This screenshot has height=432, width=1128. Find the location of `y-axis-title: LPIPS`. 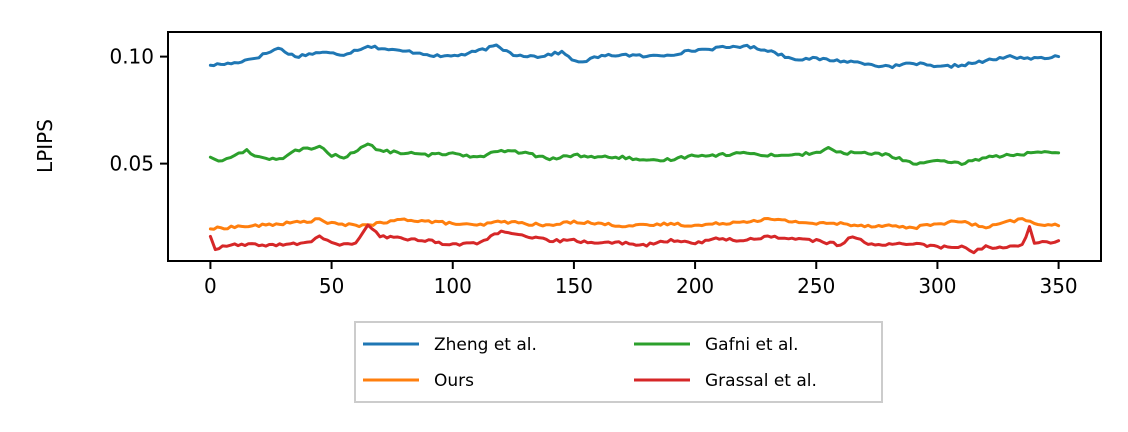

y-axis-title: LPIPS is located at coordinates (45, 146).